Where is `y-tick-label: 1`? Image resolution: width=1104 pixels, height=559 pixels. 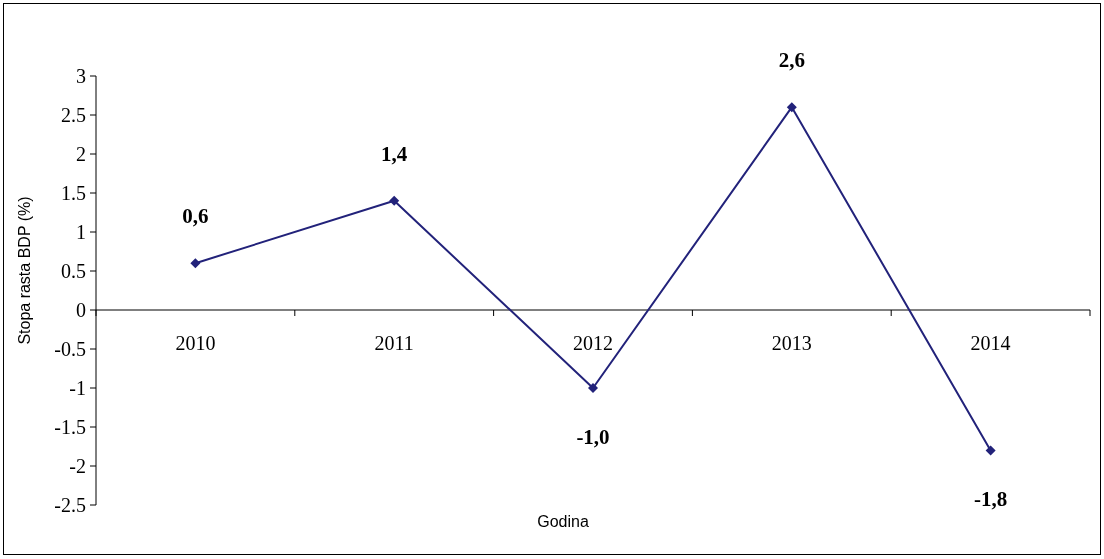
y-tick-label: 1 is located at coordinates (81, 232).